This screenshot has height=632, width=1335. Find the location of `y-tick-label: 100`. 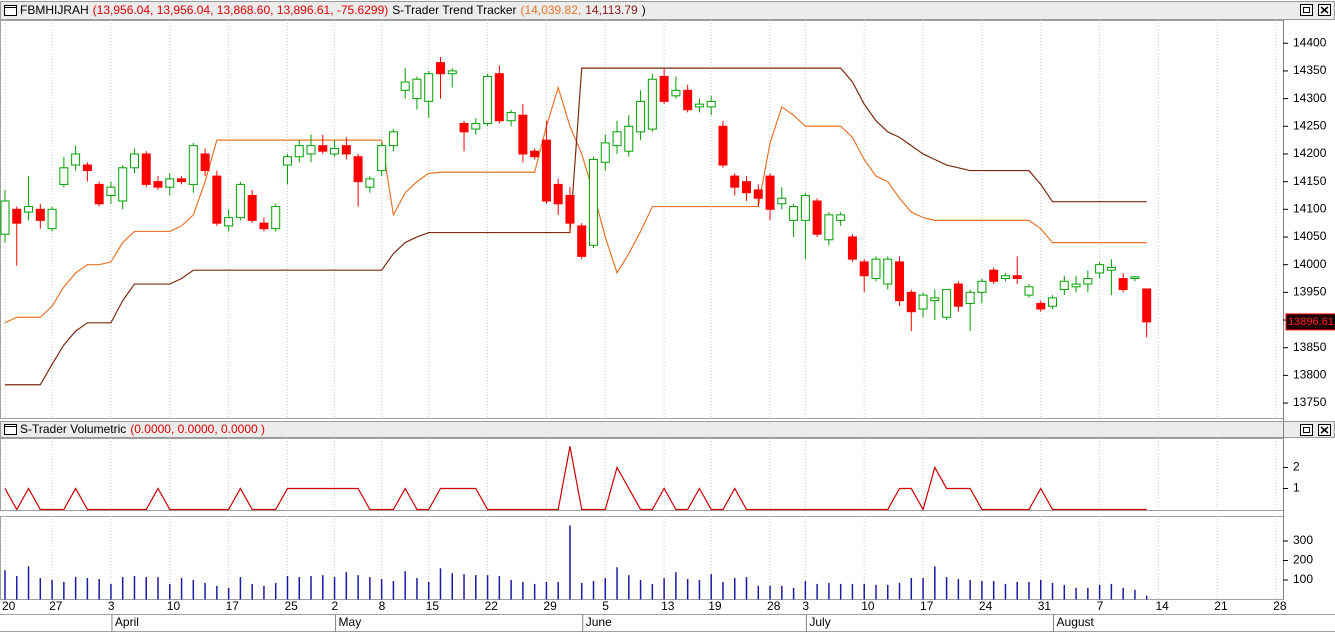

y-tick-label: 100 is located at coordinates (1303, 579).